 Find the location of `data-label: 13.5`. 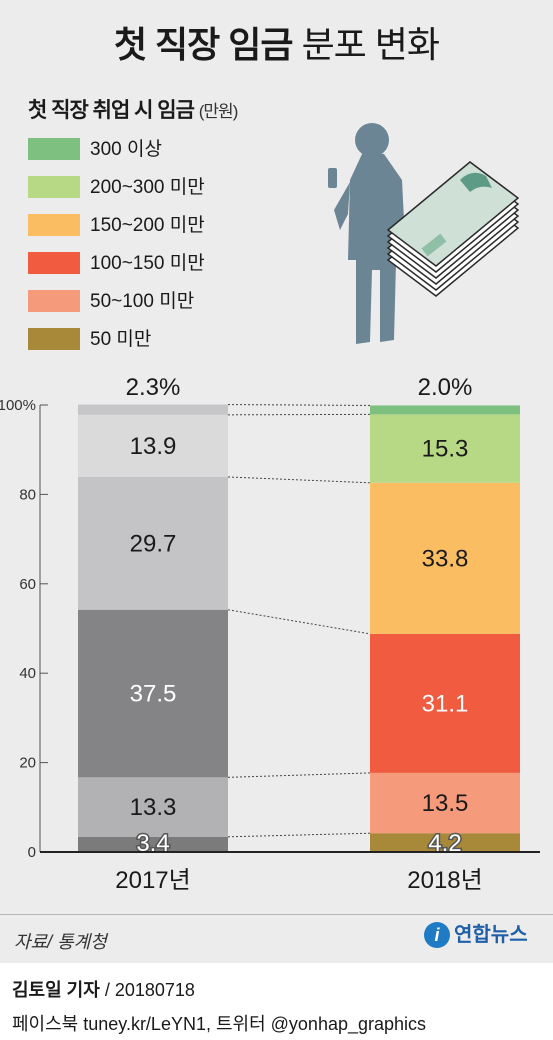

data-label: 13.5 is located at coordinates (445, 803).